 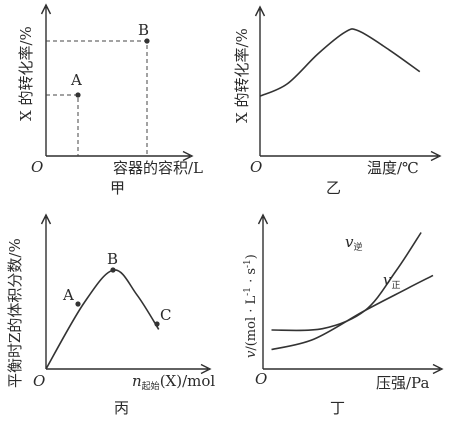 What do you see at coordinates (353, 369) in the screenshot?
I see `ding-x-axis` at bounding box center [353, 369].